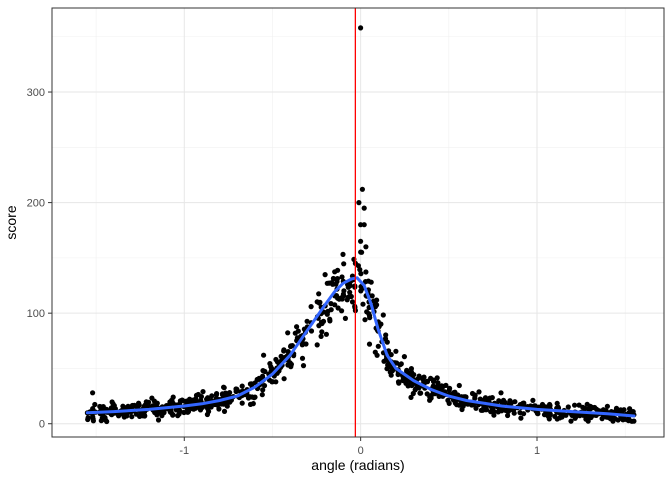 The height and width of the screenshot is (480, 672). Describe the element at coordinates (184, 451) in the screenshot. I see `x-tick-label: -1` at that location.